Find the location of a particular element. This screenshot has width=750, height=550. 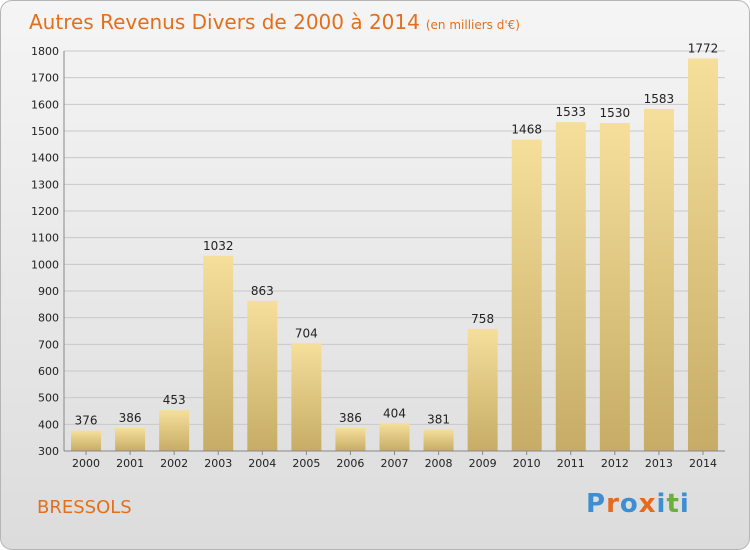

x-tick-label-2002: 2002 is located at coordinates (174, 463).